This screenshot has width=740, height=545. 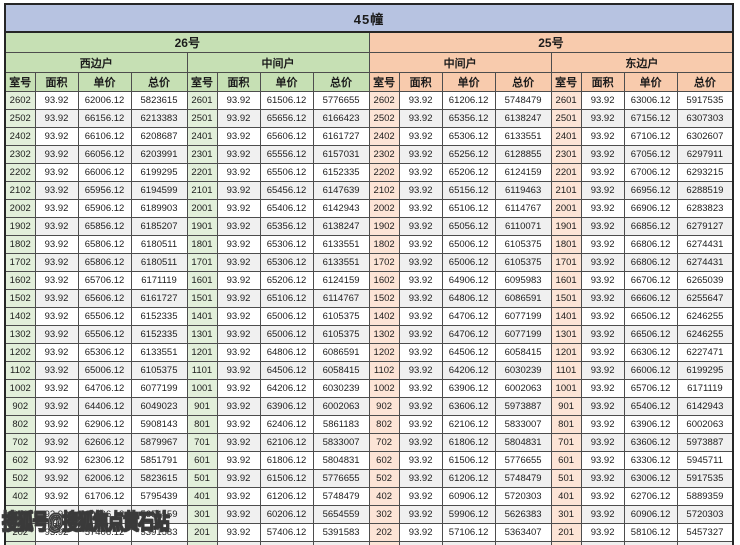 I want to click on total-price-cell: 6030239, so click(x=341, y=388).